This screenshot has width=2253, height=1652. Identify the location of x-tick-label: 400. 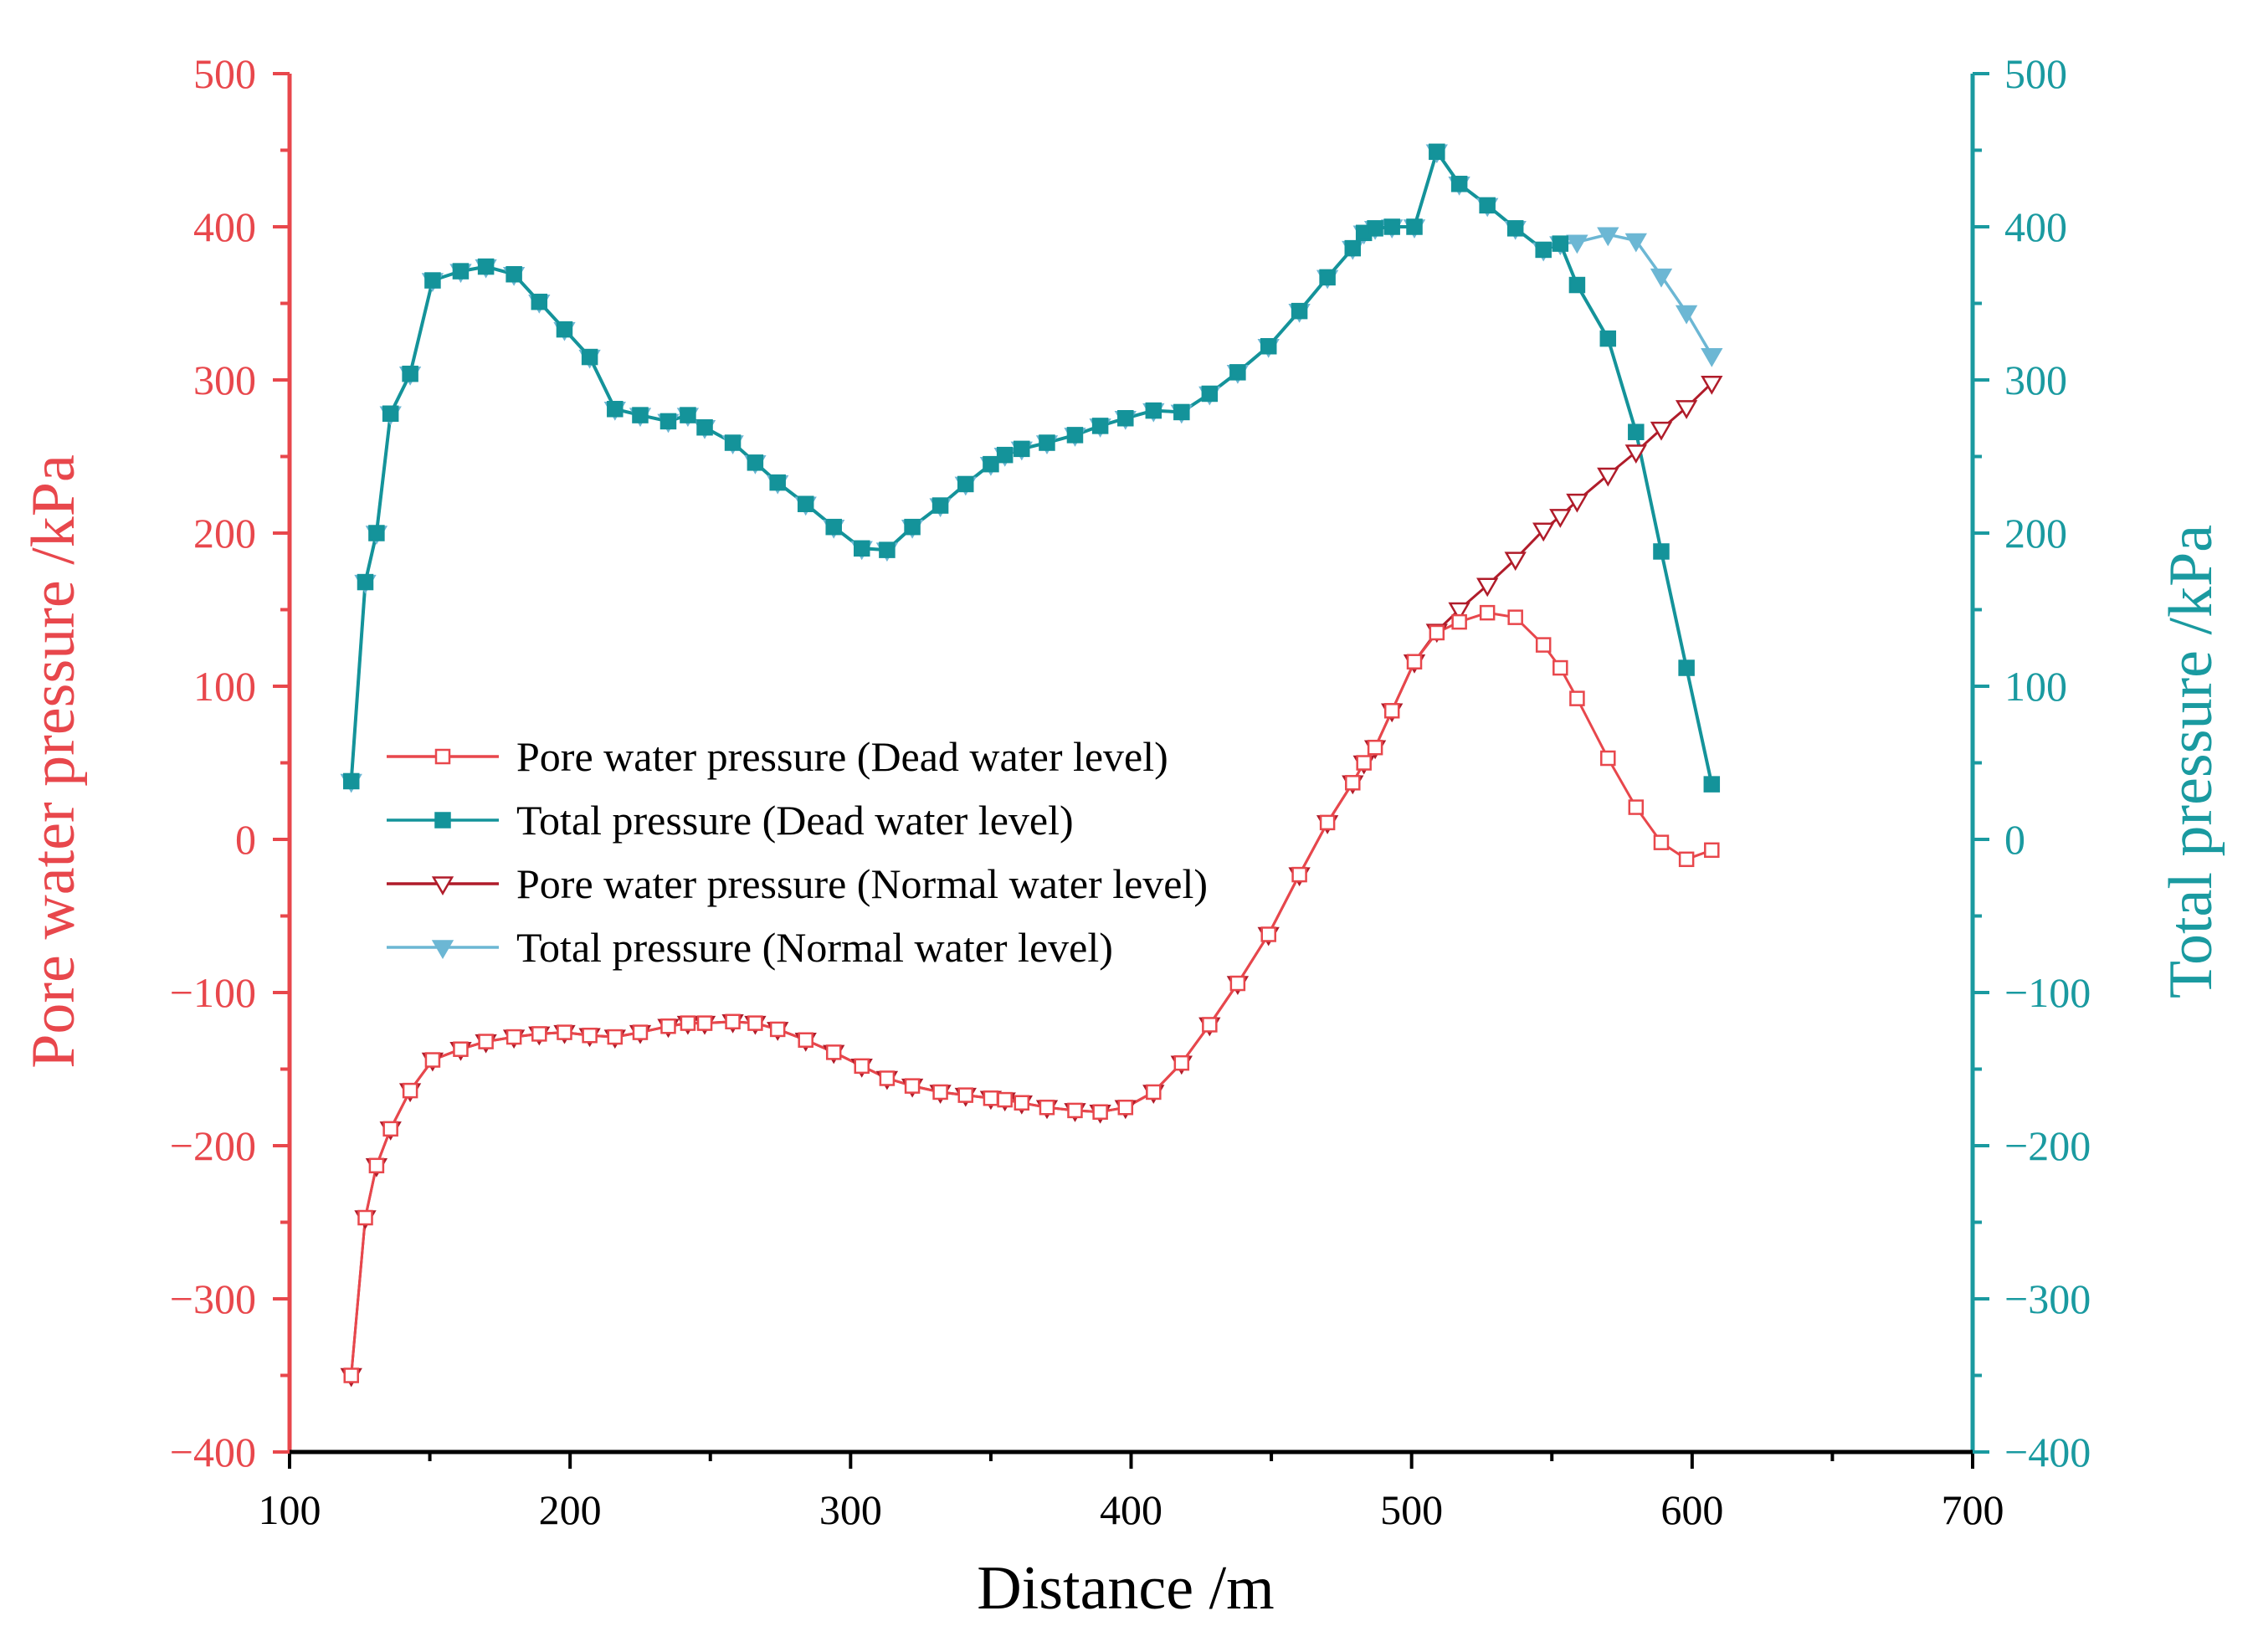
(1131, 1509).